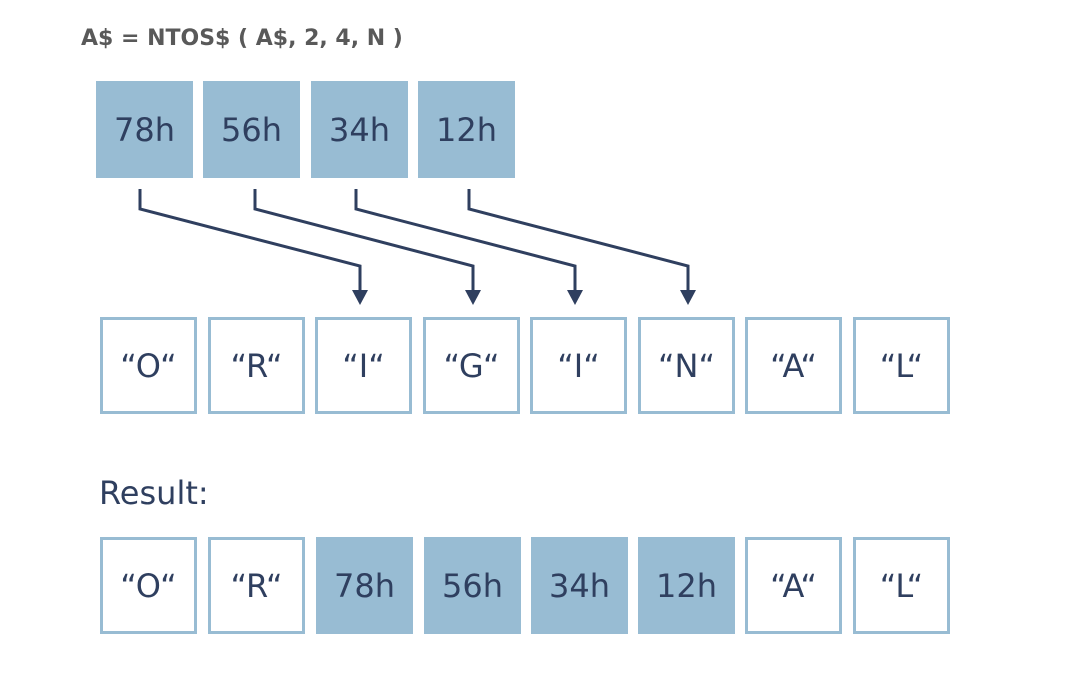 The height and width of the screenshot is (673, 1091). I want to click on result-byte-box: 56h, so click(472, 585).